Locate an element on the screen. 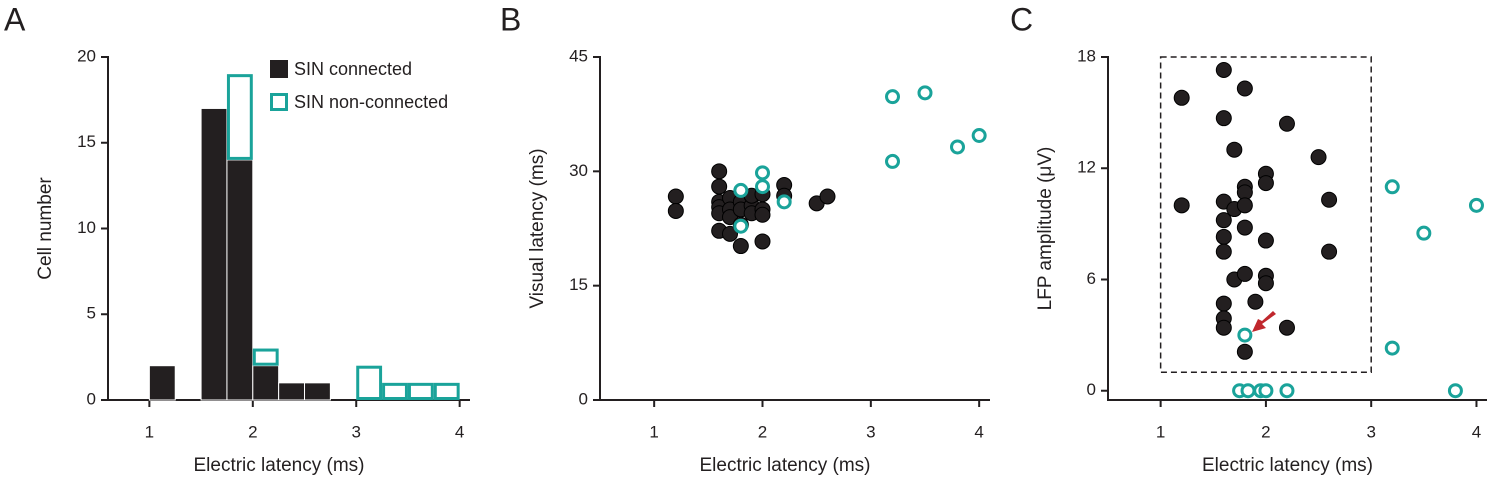 The width and height of the screenshot is (1500, 490). y-tick-label: 10 is located at coordinates (86, 227).